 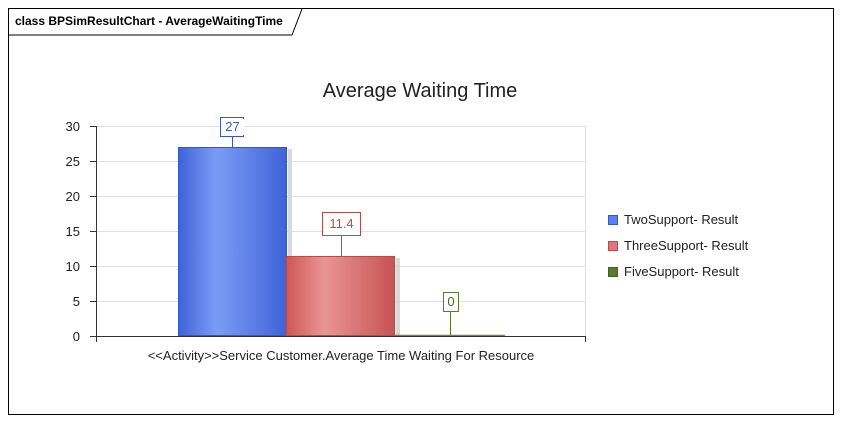 I want to click on frame-tab-outline, so click(x=156, y=22).